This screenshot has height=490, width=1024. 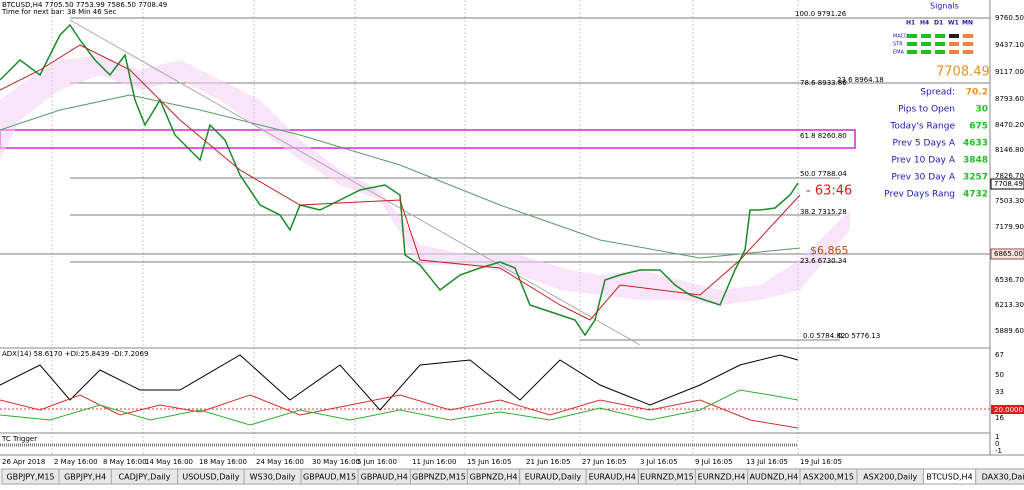 What do you see at coordinates (999, 355) in the screenshot?
I see `adx-axis: 67` at bounding box center [999, 355].